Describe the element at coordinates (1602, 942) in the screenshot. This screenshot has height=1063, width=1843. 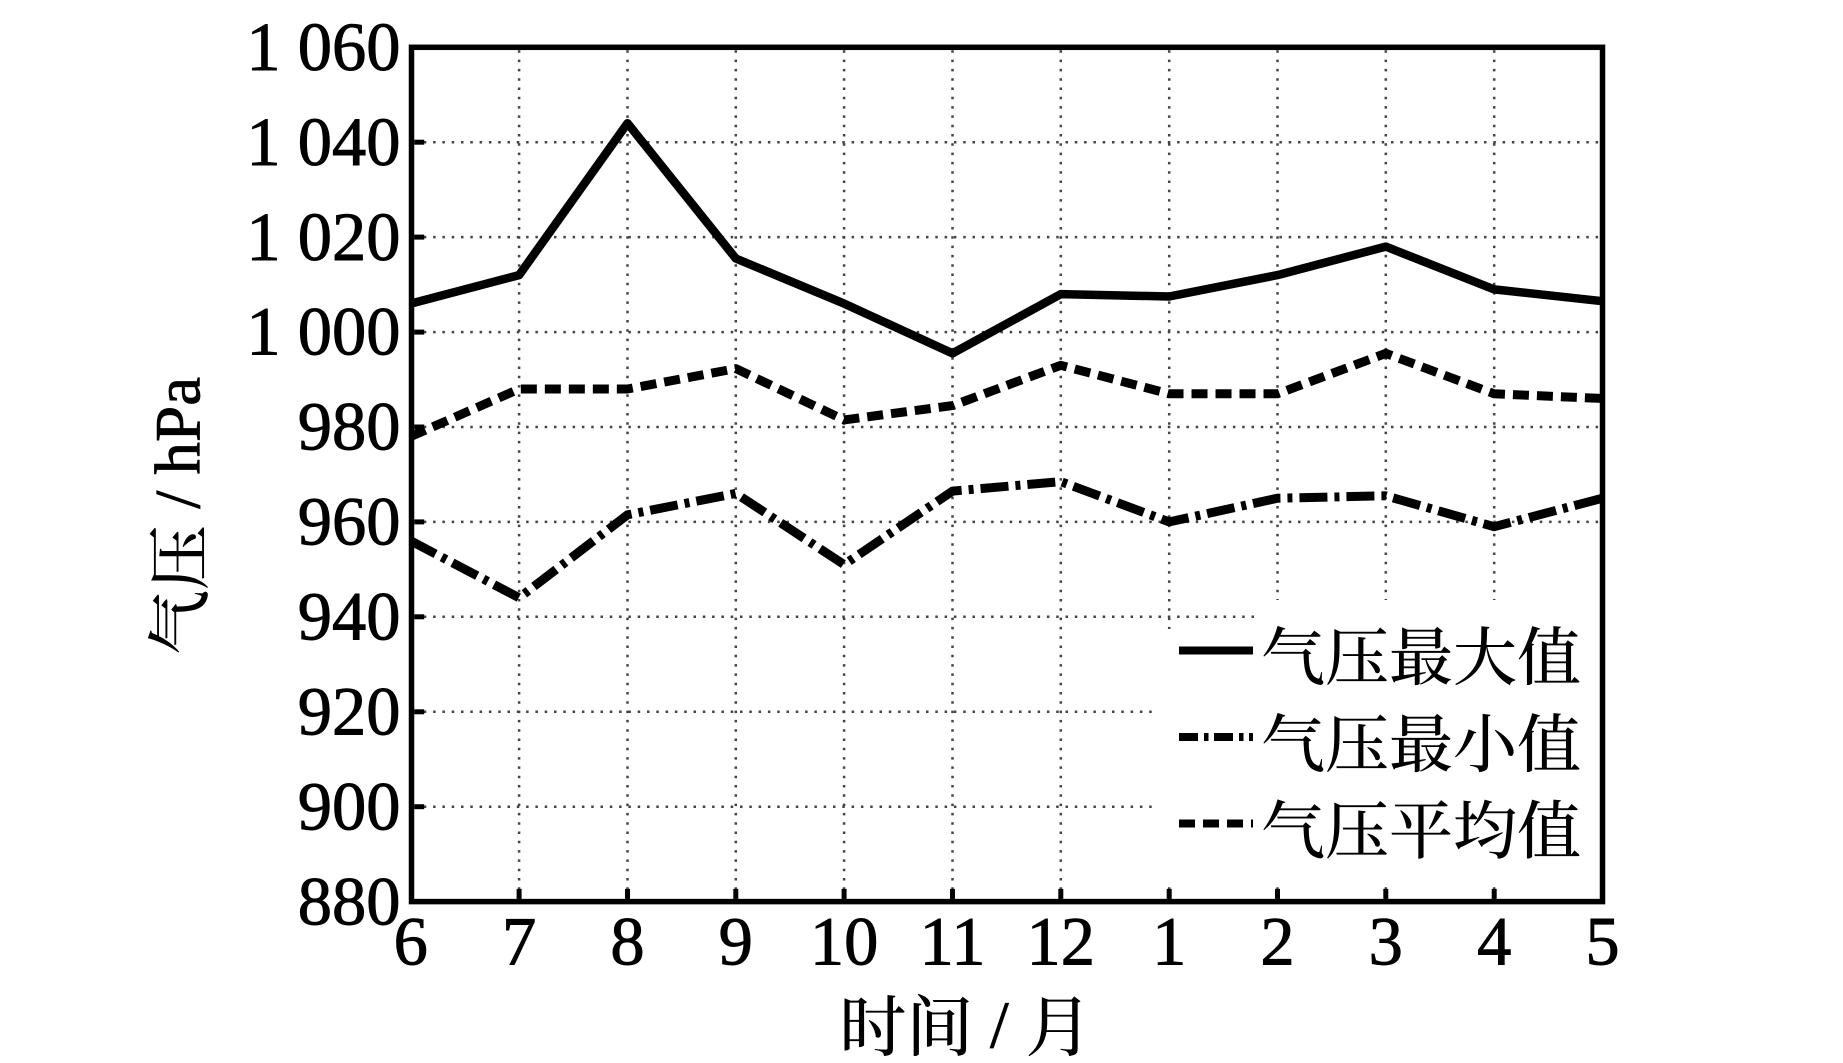
I see `svg-text: 5` at that location.